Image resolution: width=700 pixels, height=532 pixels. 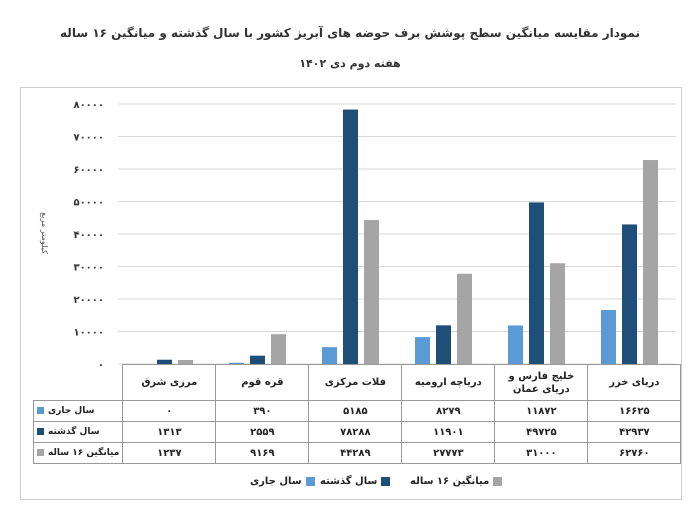 I want to click on y-tick-label: ۴۰۰۰۰, so click(x=88, y=235).